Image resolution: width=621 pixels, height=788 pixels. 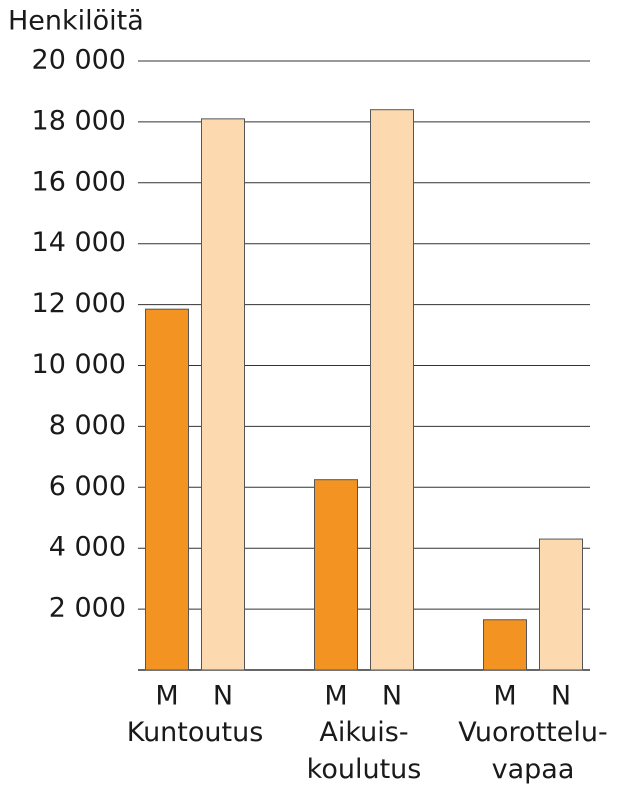 What do you see at coordinates (87, 547) in the screenshot?
I see `y-tick-label: 4 000` at bounding box center [87, 547].